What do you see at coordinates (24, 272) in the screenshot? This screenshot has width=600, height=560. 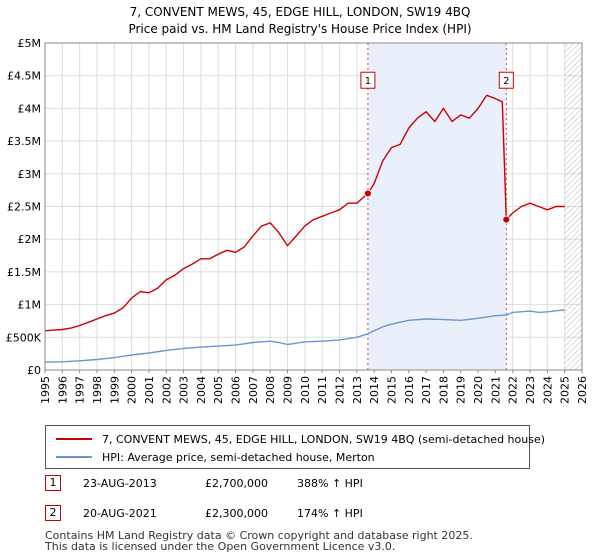 I see `y-tick-label: £1.5M` at bounding box center [24, 272].